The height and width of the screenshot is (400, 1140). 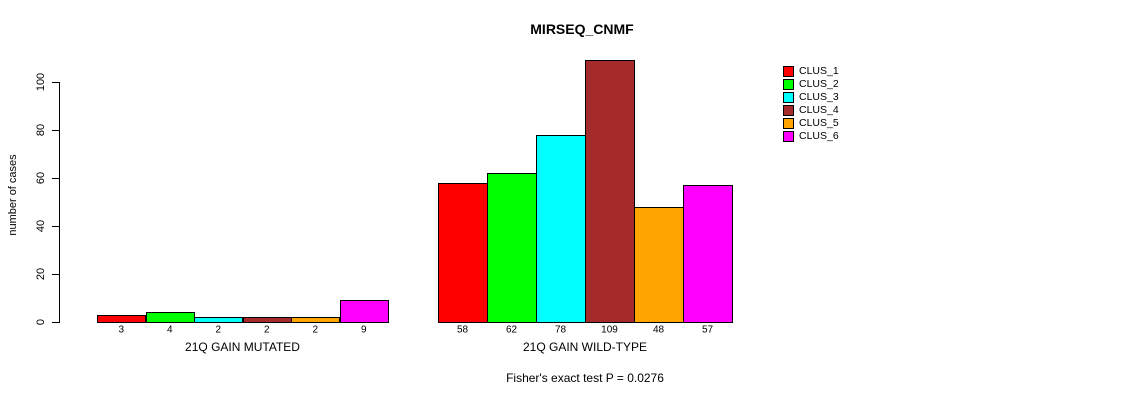 I want to click on y-axis-line, so click(x=59, y=202).